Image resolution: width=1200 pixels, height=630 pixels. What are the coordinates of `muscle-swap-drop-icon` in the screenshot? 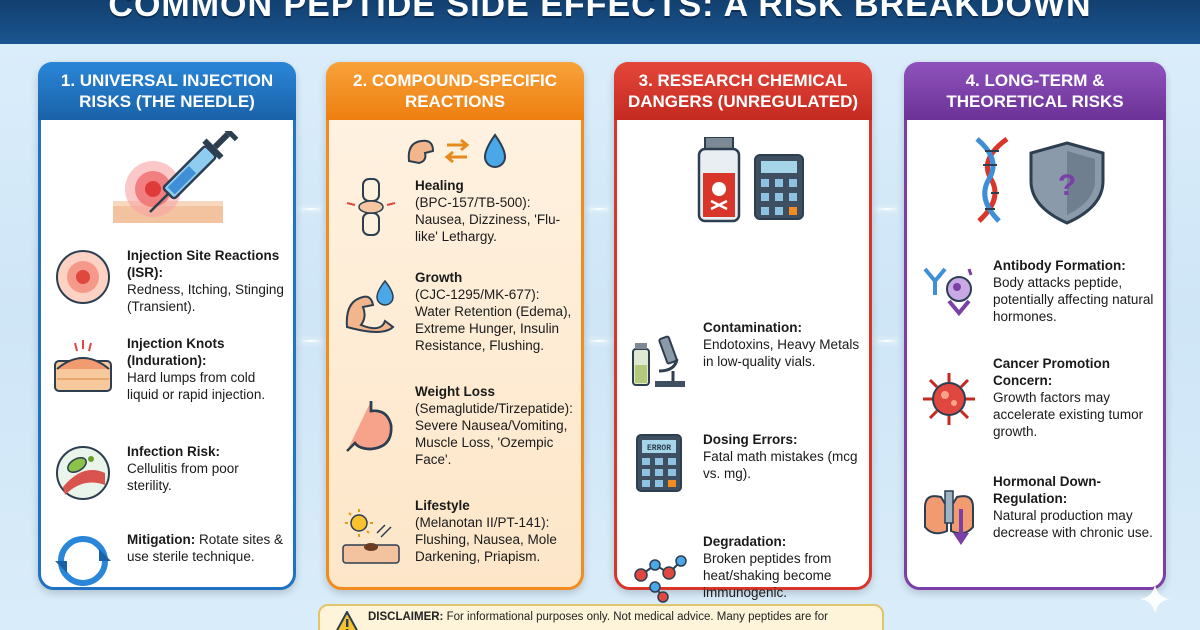 It's located at (455, 151).